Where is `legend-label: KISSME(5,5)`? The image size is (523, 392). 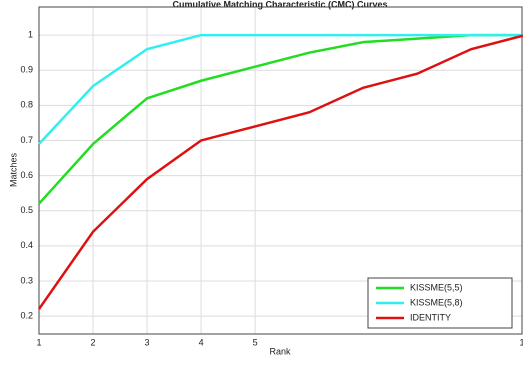
legend-label: KISSME(5,5) is located at coordinates (436, 287).